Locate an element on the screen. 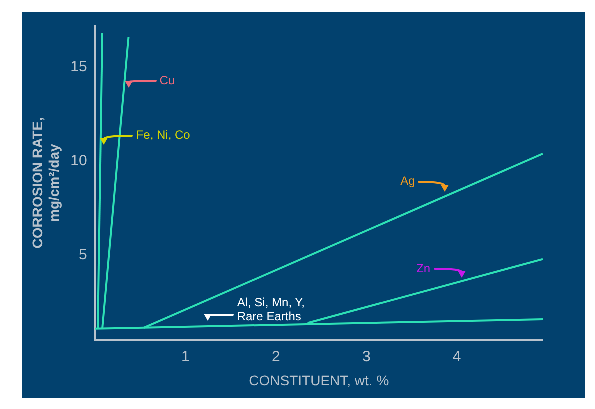 The image size is (595, 409). annotation: Cu is located at coordinates (168, 80).